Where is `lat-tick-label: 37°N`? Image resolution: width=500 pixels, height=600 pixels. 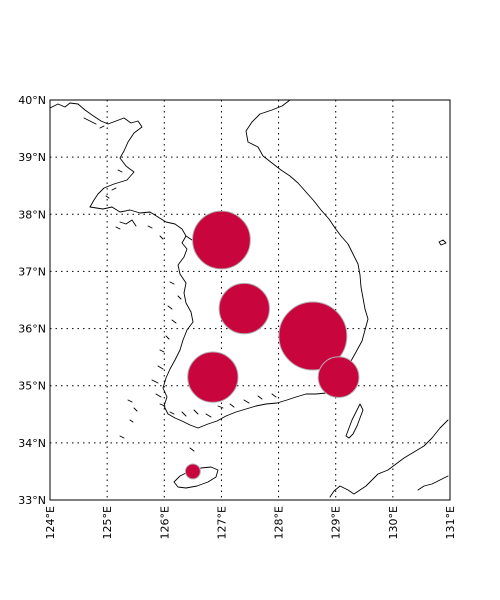 lat-tick-label: 37°N is located at coordinates (32, 271).